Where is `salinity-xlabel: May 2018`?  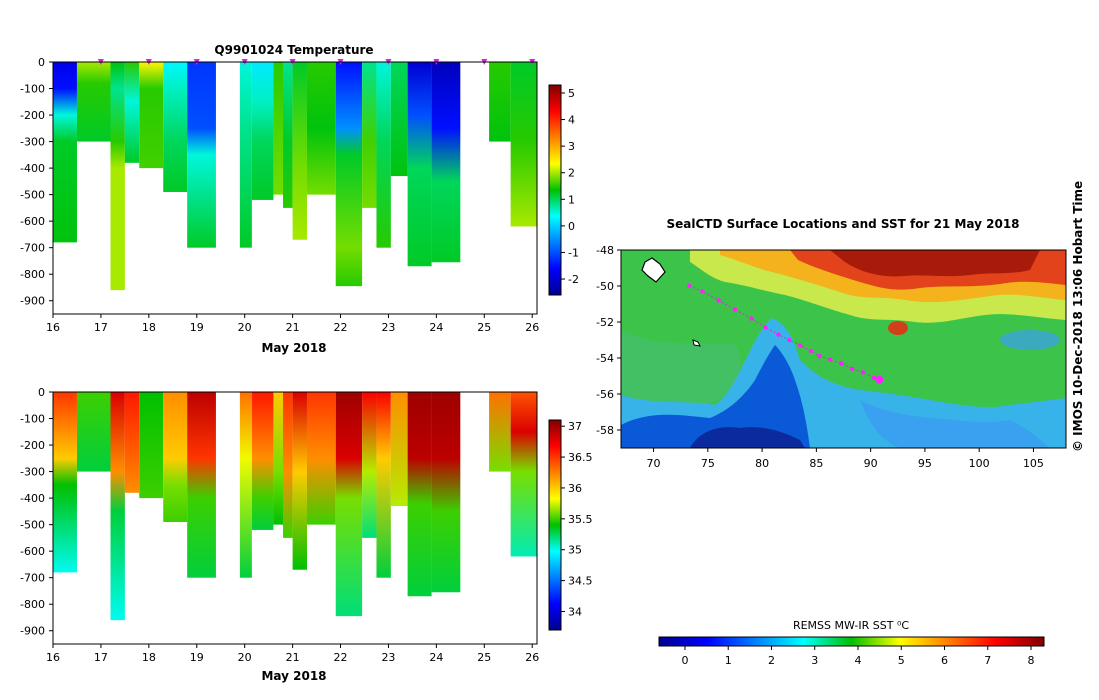
salinity-xlabel: May 2018 is located at coordinates (293, 676).